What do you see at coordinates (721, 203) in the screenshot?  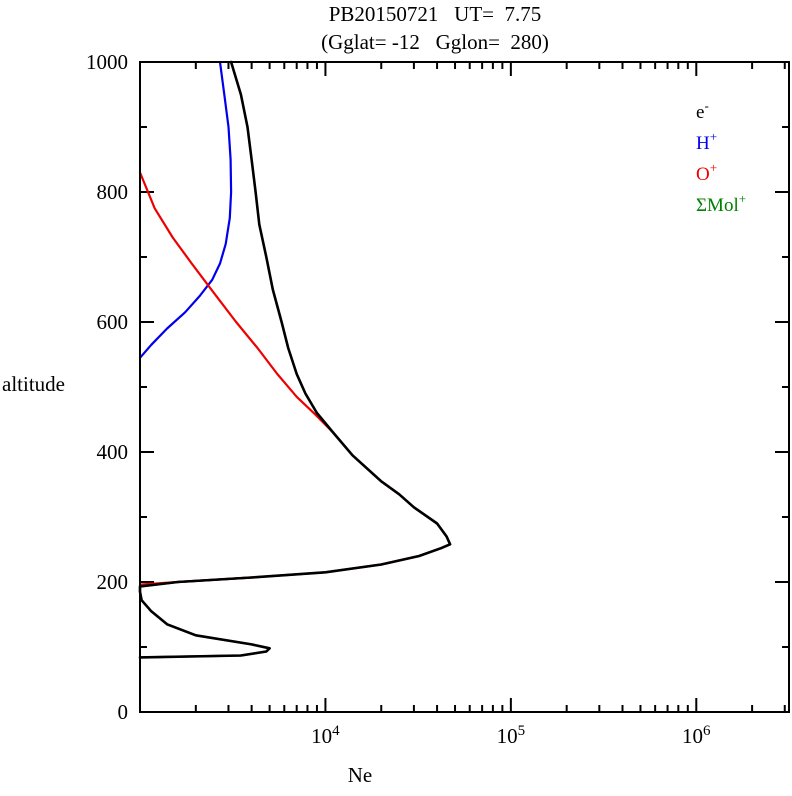 I see `legend-item-molecular-ions: ΣMol+` at bounding box center [721, 203].